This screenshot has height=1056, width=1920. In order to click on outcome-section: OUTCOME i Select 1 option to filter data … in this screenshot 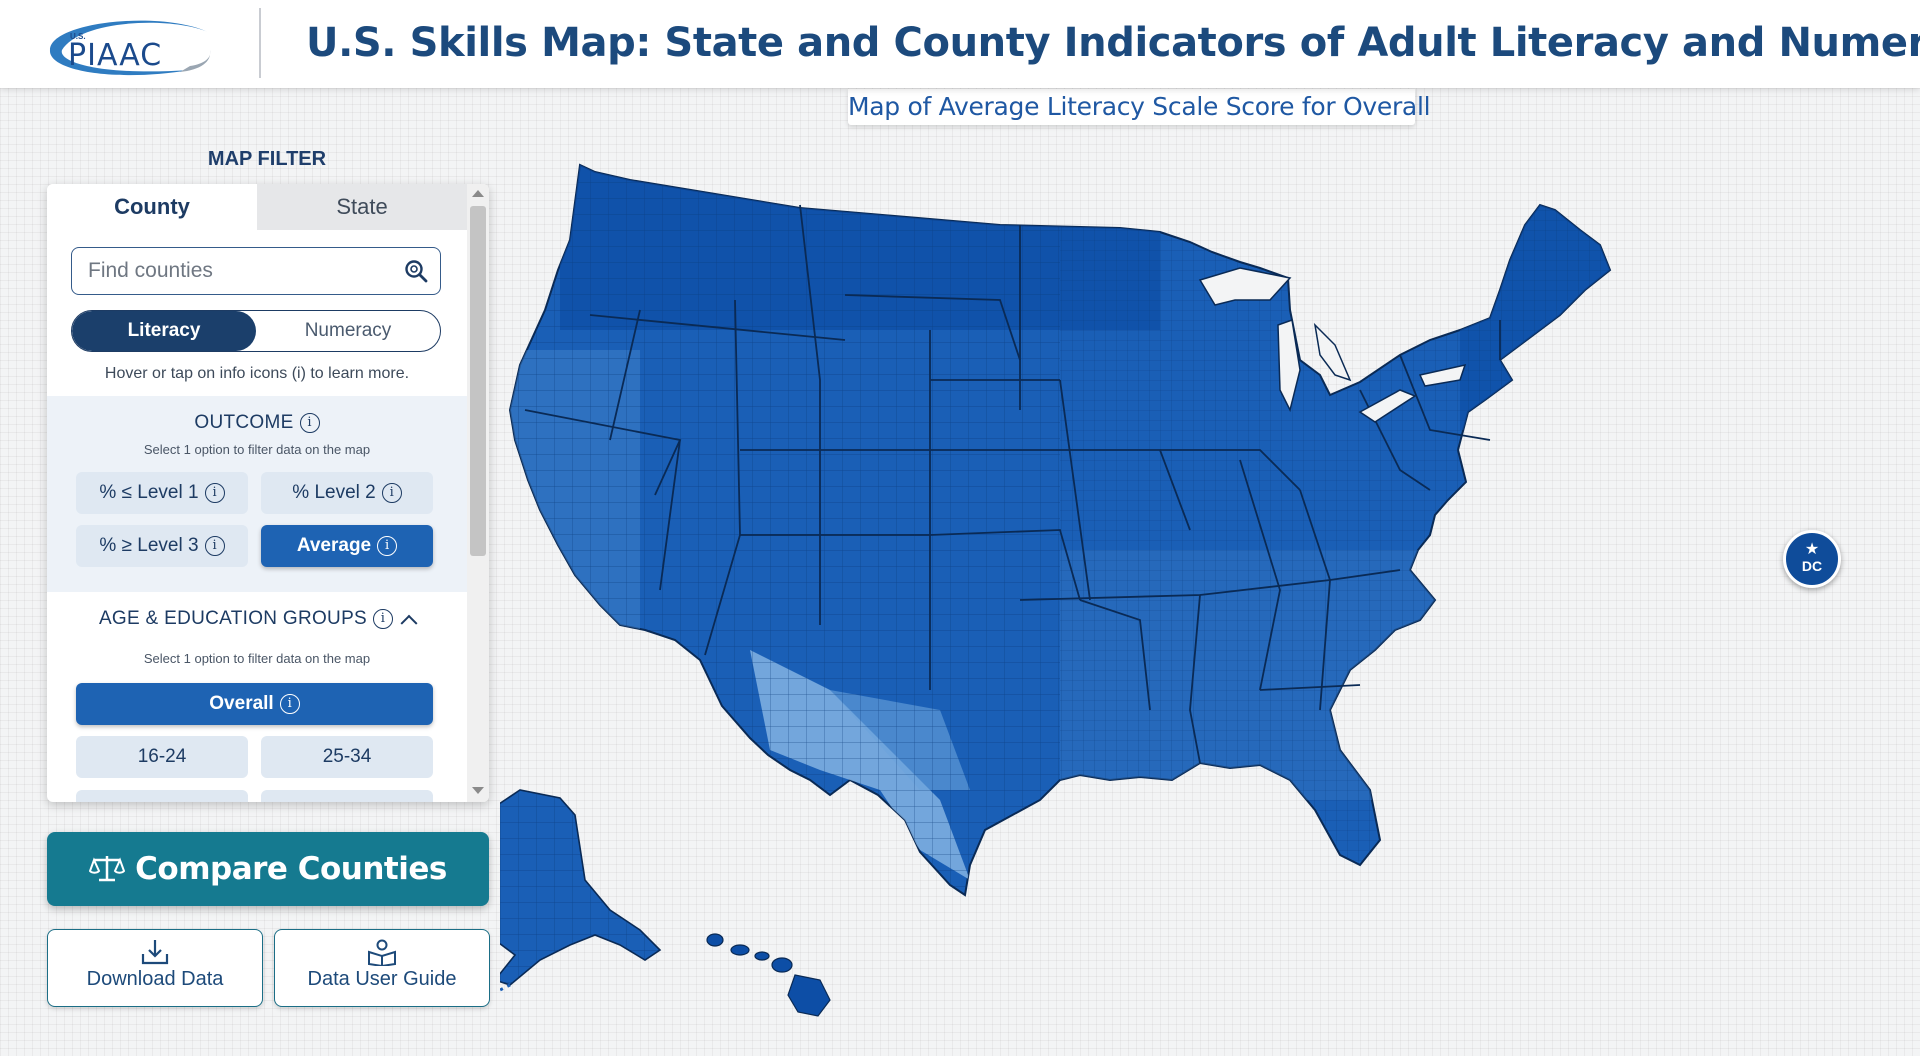, I will do `click(257, 494)`.